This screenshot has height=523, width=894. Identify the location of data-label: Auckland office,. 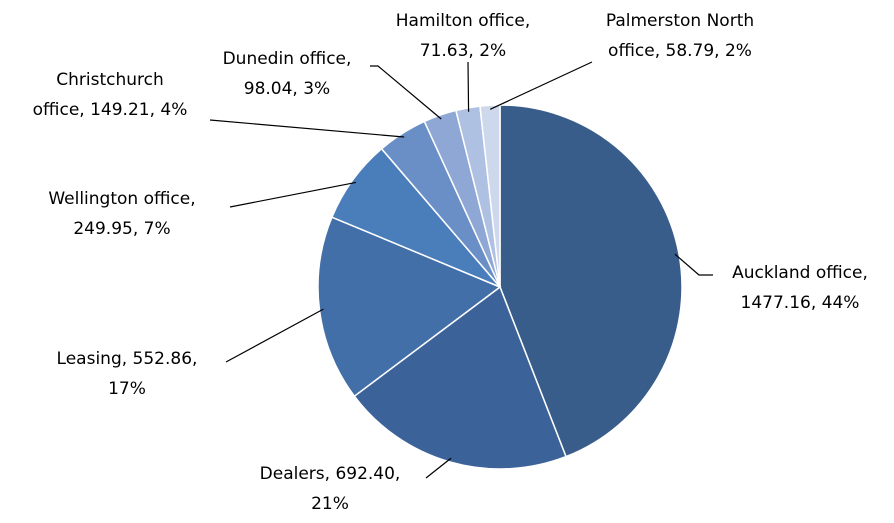
(800, 273).